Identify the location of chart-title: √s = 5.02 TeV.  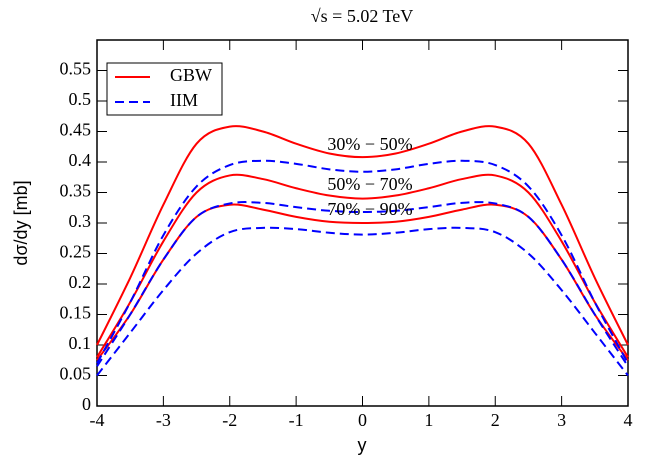
(362, 16).